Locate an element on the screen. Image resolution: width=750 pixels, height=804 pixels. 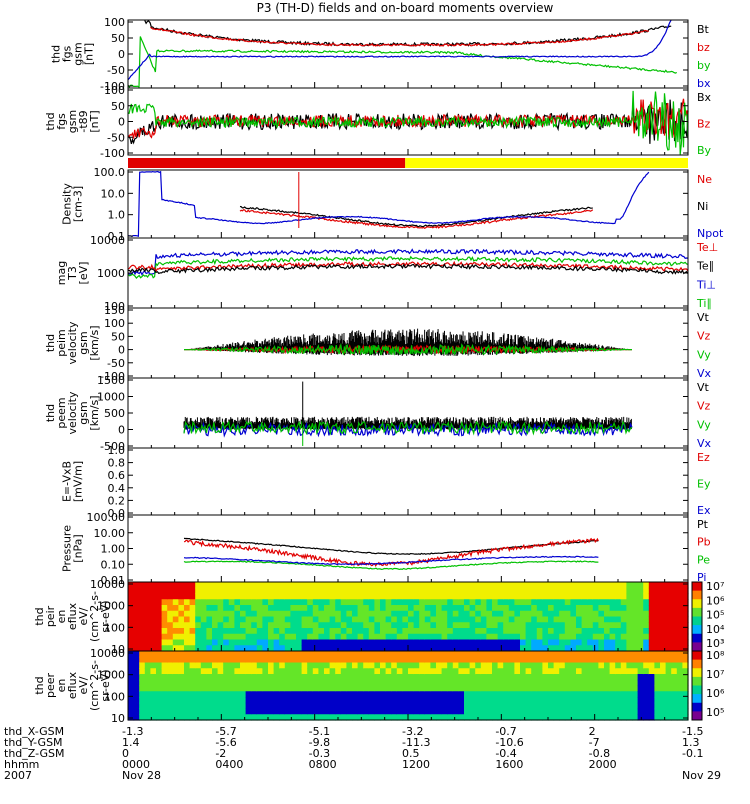
t89-by-line is located at coordinates (408, 122).